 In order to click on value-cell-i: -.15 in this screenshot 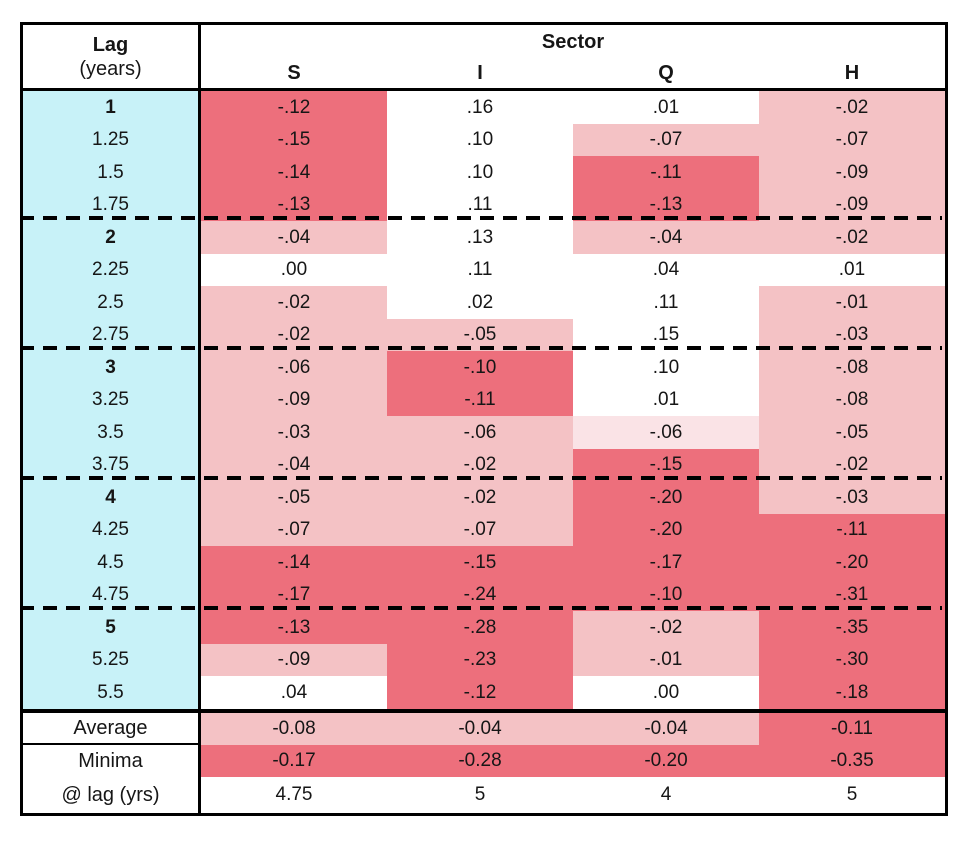, I will do `click(480, 562)`.